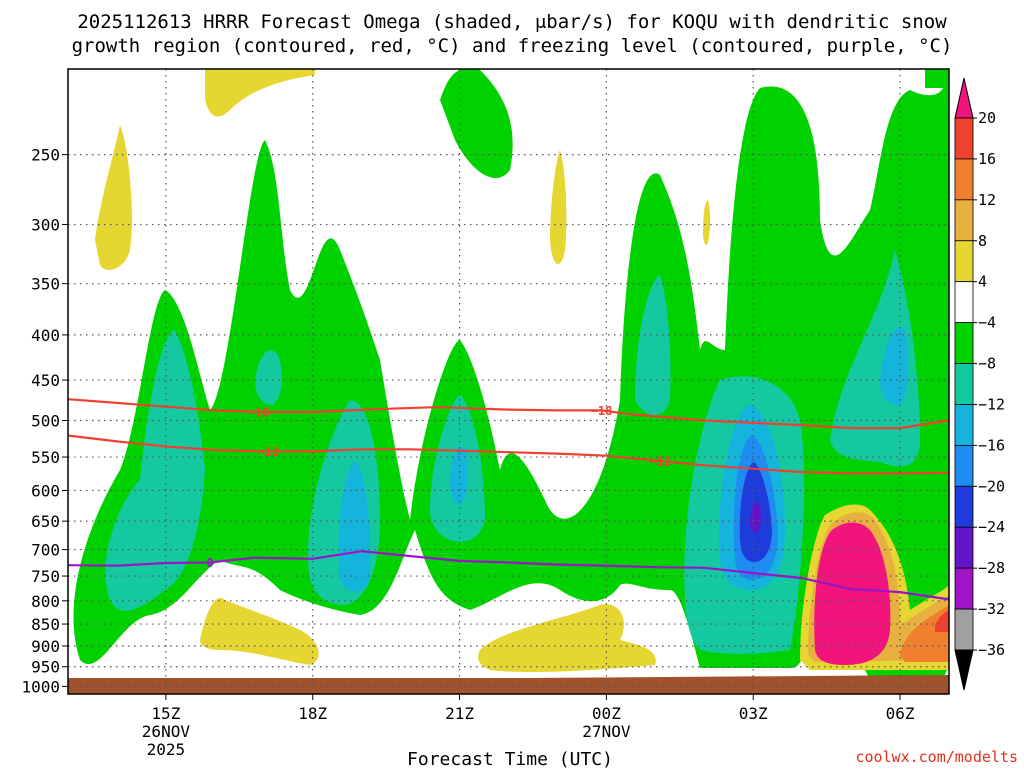  I want to click on x-tick-label: 00Z, so click(606, 713).